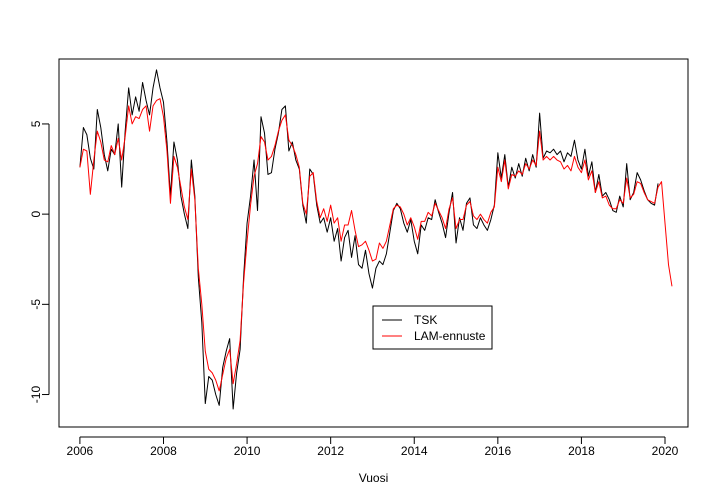 This screenshot has width=720, height=500. I want to click on x-axis: 2006 2008 2010 2012 2014 2016 2018 2020, so click(373, 447).